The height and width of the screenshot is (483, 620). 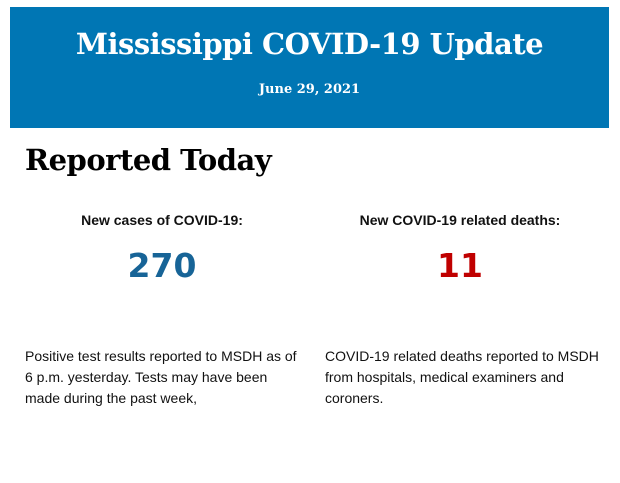 I want to click on new-cases-label: New cases of COVID-19:, so click(x=162, y=220).